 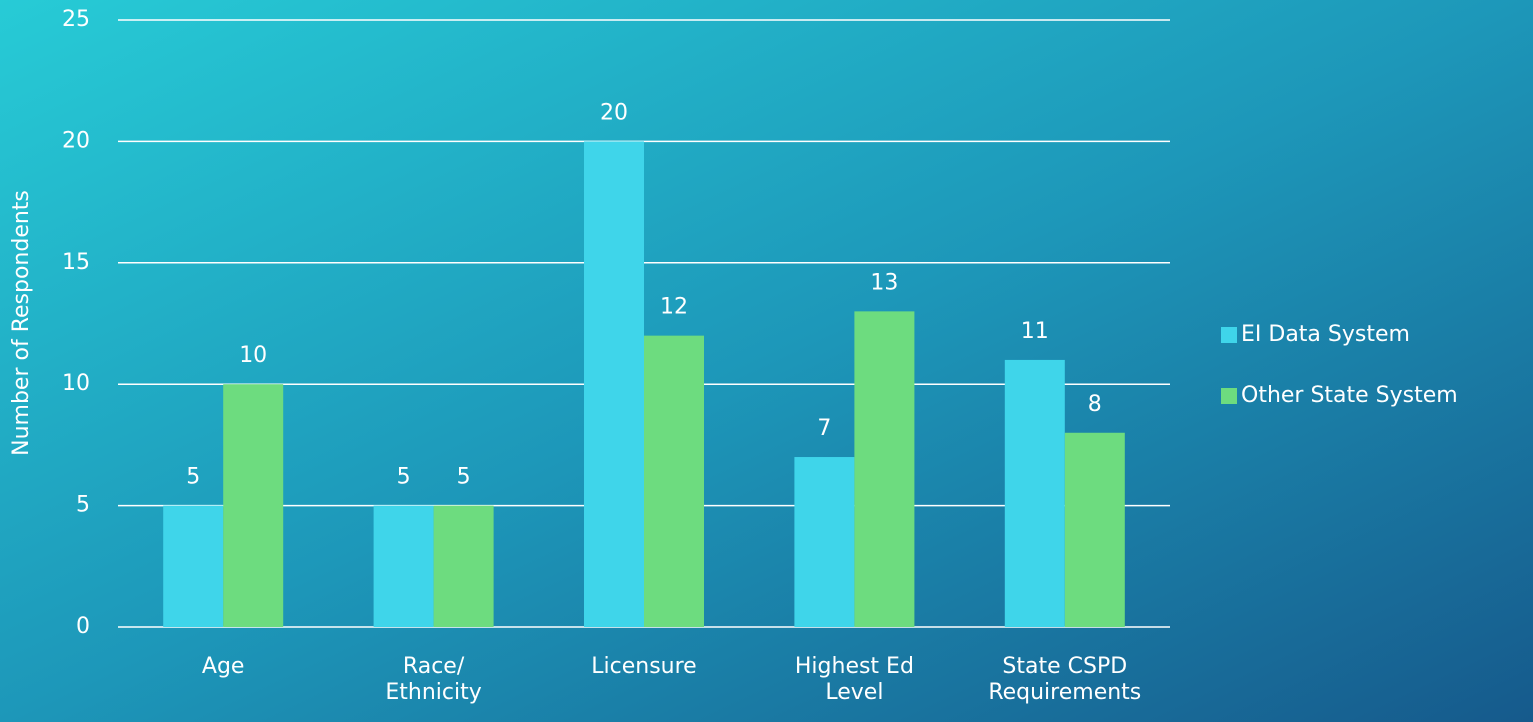 I want to click on x-tick-label: Licensure, so click(x=643, y=666).